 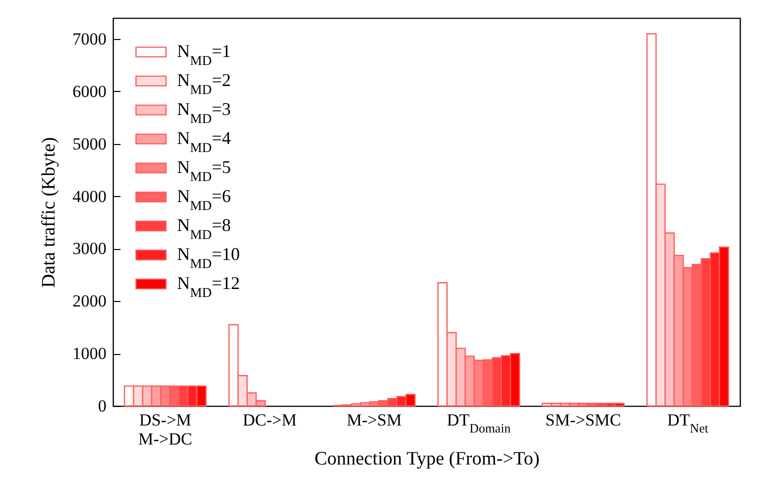 I want to click on legend-label: N$_{MD}$=2, so click(x=204, y=83).